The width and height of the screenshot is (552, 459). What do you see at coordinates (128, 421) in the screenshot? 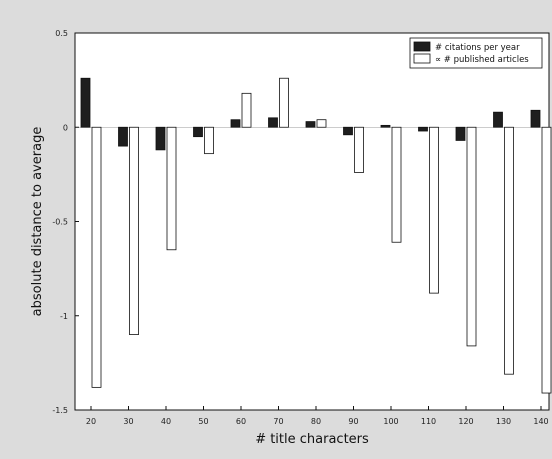
I see `x-tick-label: 30` at bounding box center [128, 421].